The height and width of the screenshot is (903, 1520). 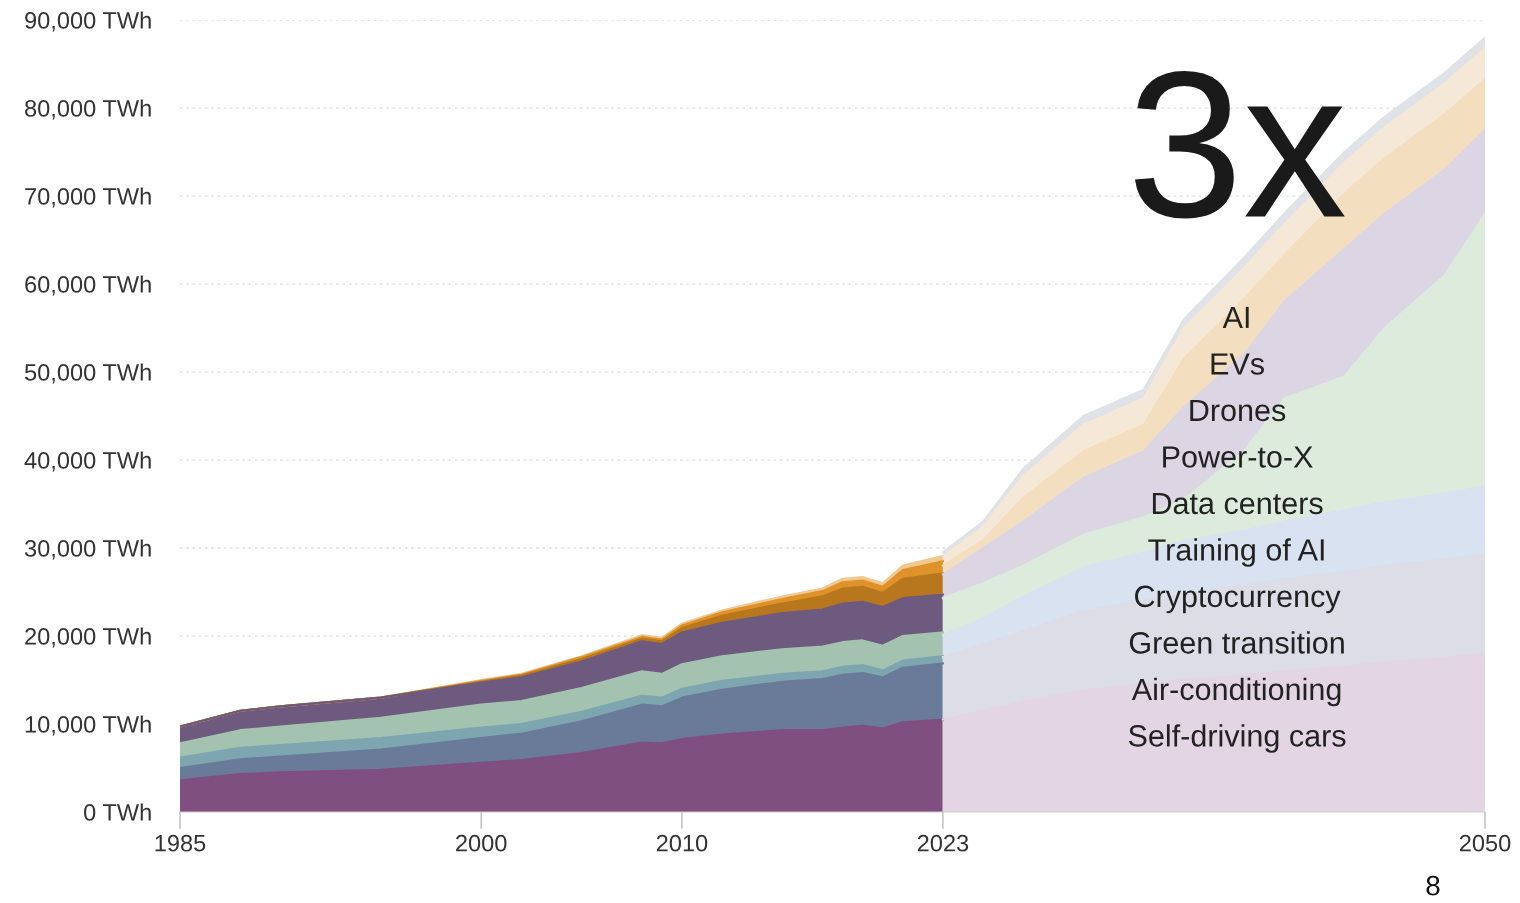 I want to click on annotation: Training of AI, so click(x=1236, y=552).